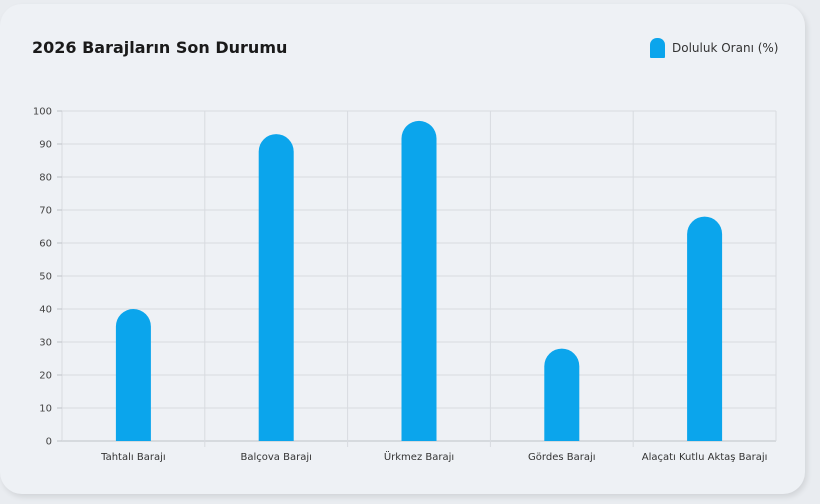  I want to click on x-tick-label: Balçova Barajı, so click(275, 457).